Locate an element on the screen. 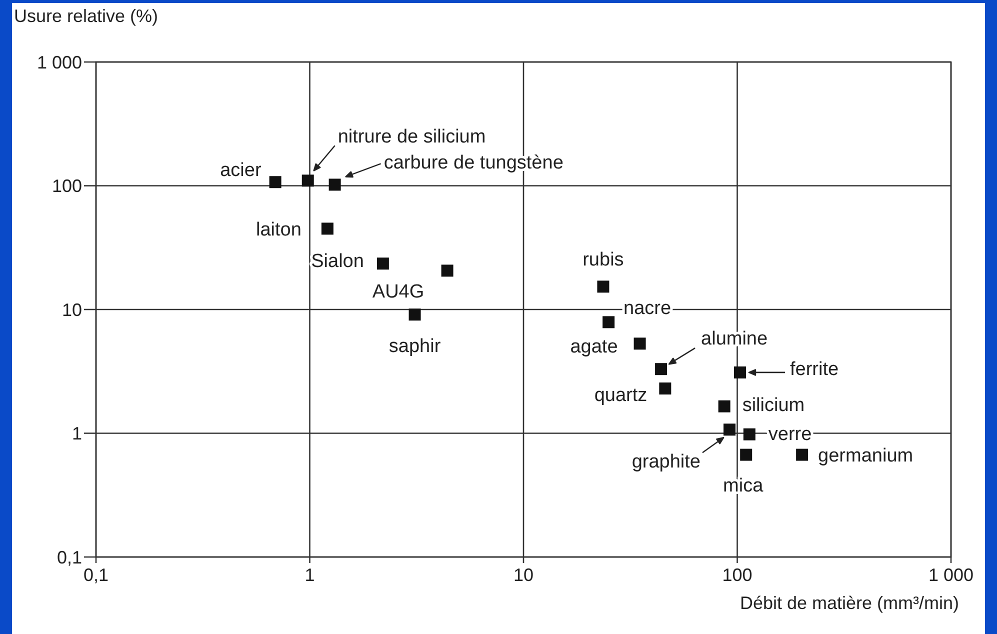 The height and width of the screenshot is (634, 997). annotation: saphir is located at coordinates (415, 347).